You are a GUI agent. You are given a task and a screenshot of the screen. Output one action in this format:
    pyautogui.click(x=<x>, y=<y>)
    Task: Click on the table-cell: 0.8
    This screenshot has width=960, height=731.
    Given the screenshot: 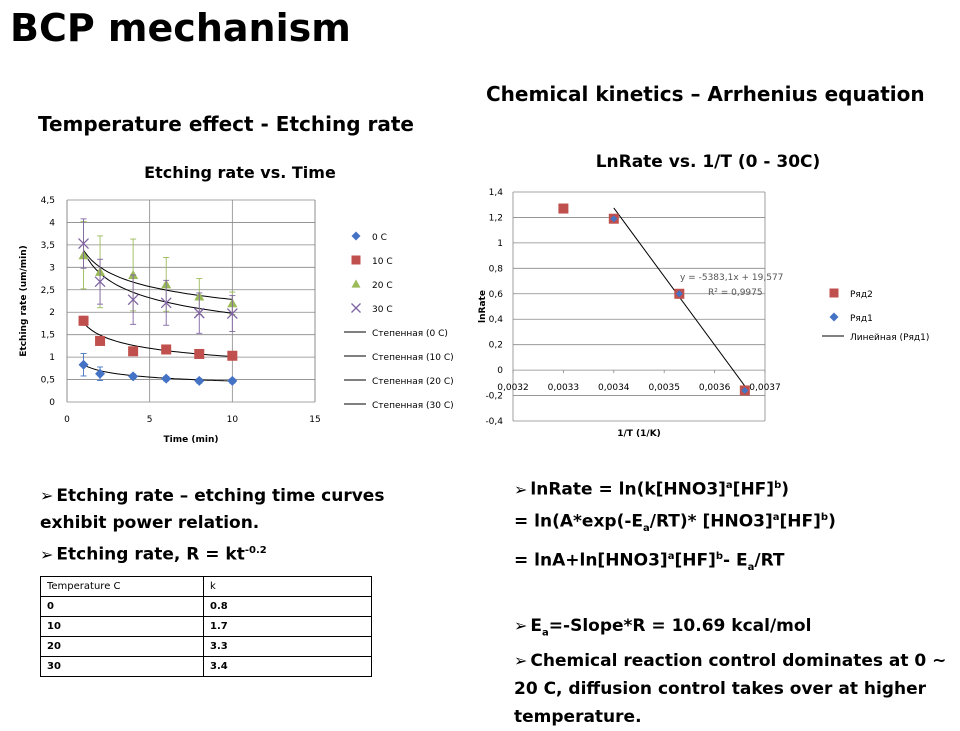 What is the action you would take?
    pyautogui.click(x=287, y=606)
    